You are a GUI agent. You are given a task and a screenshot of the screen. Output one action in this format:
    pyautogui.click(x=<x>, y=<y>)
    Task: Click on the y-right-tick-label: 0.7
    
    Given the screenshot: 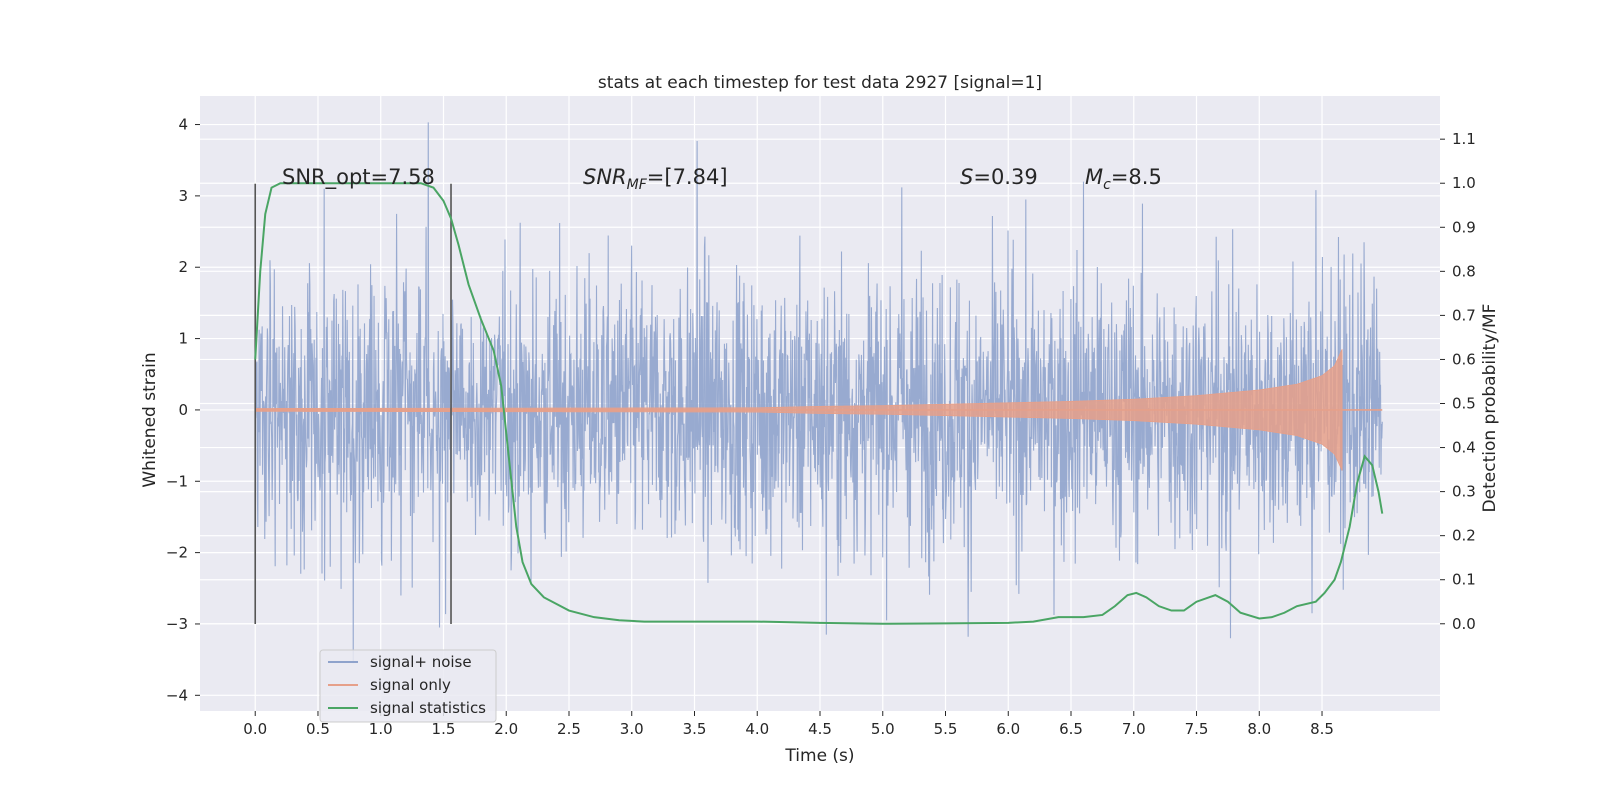 What is the action you would take?
    pyautogui.click(x=1464, y=315)
    